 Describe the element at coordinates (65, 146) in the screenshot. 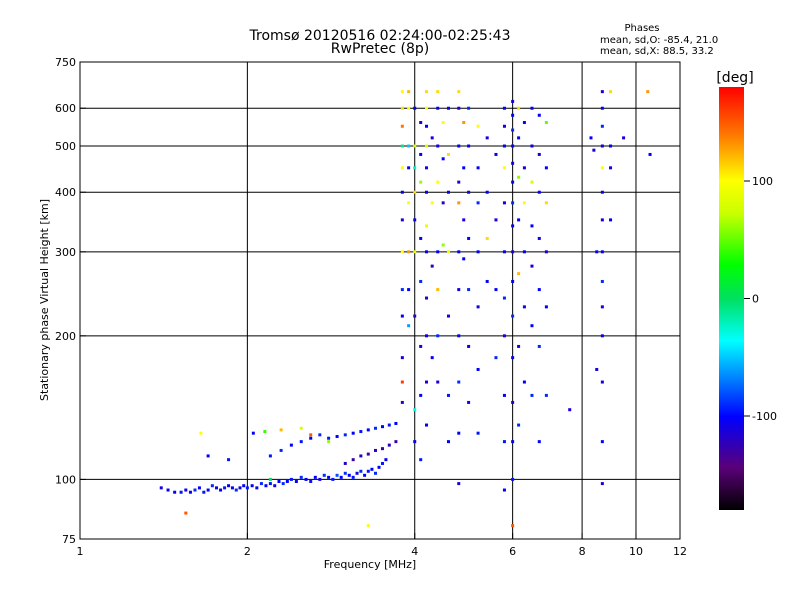

I see `y-tick-label: 500` at that location.